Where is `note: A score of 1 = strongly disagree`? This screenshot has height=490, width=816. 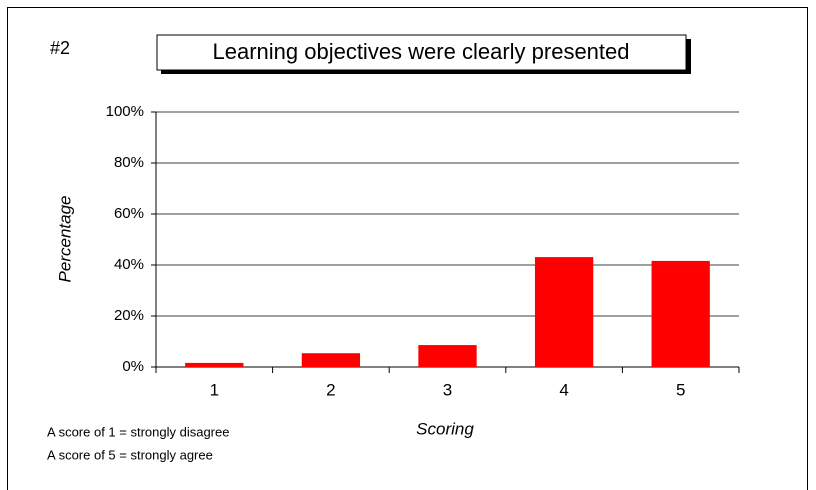 note: A score of 1 = strongly disagree is located at coordinates (138, 431).